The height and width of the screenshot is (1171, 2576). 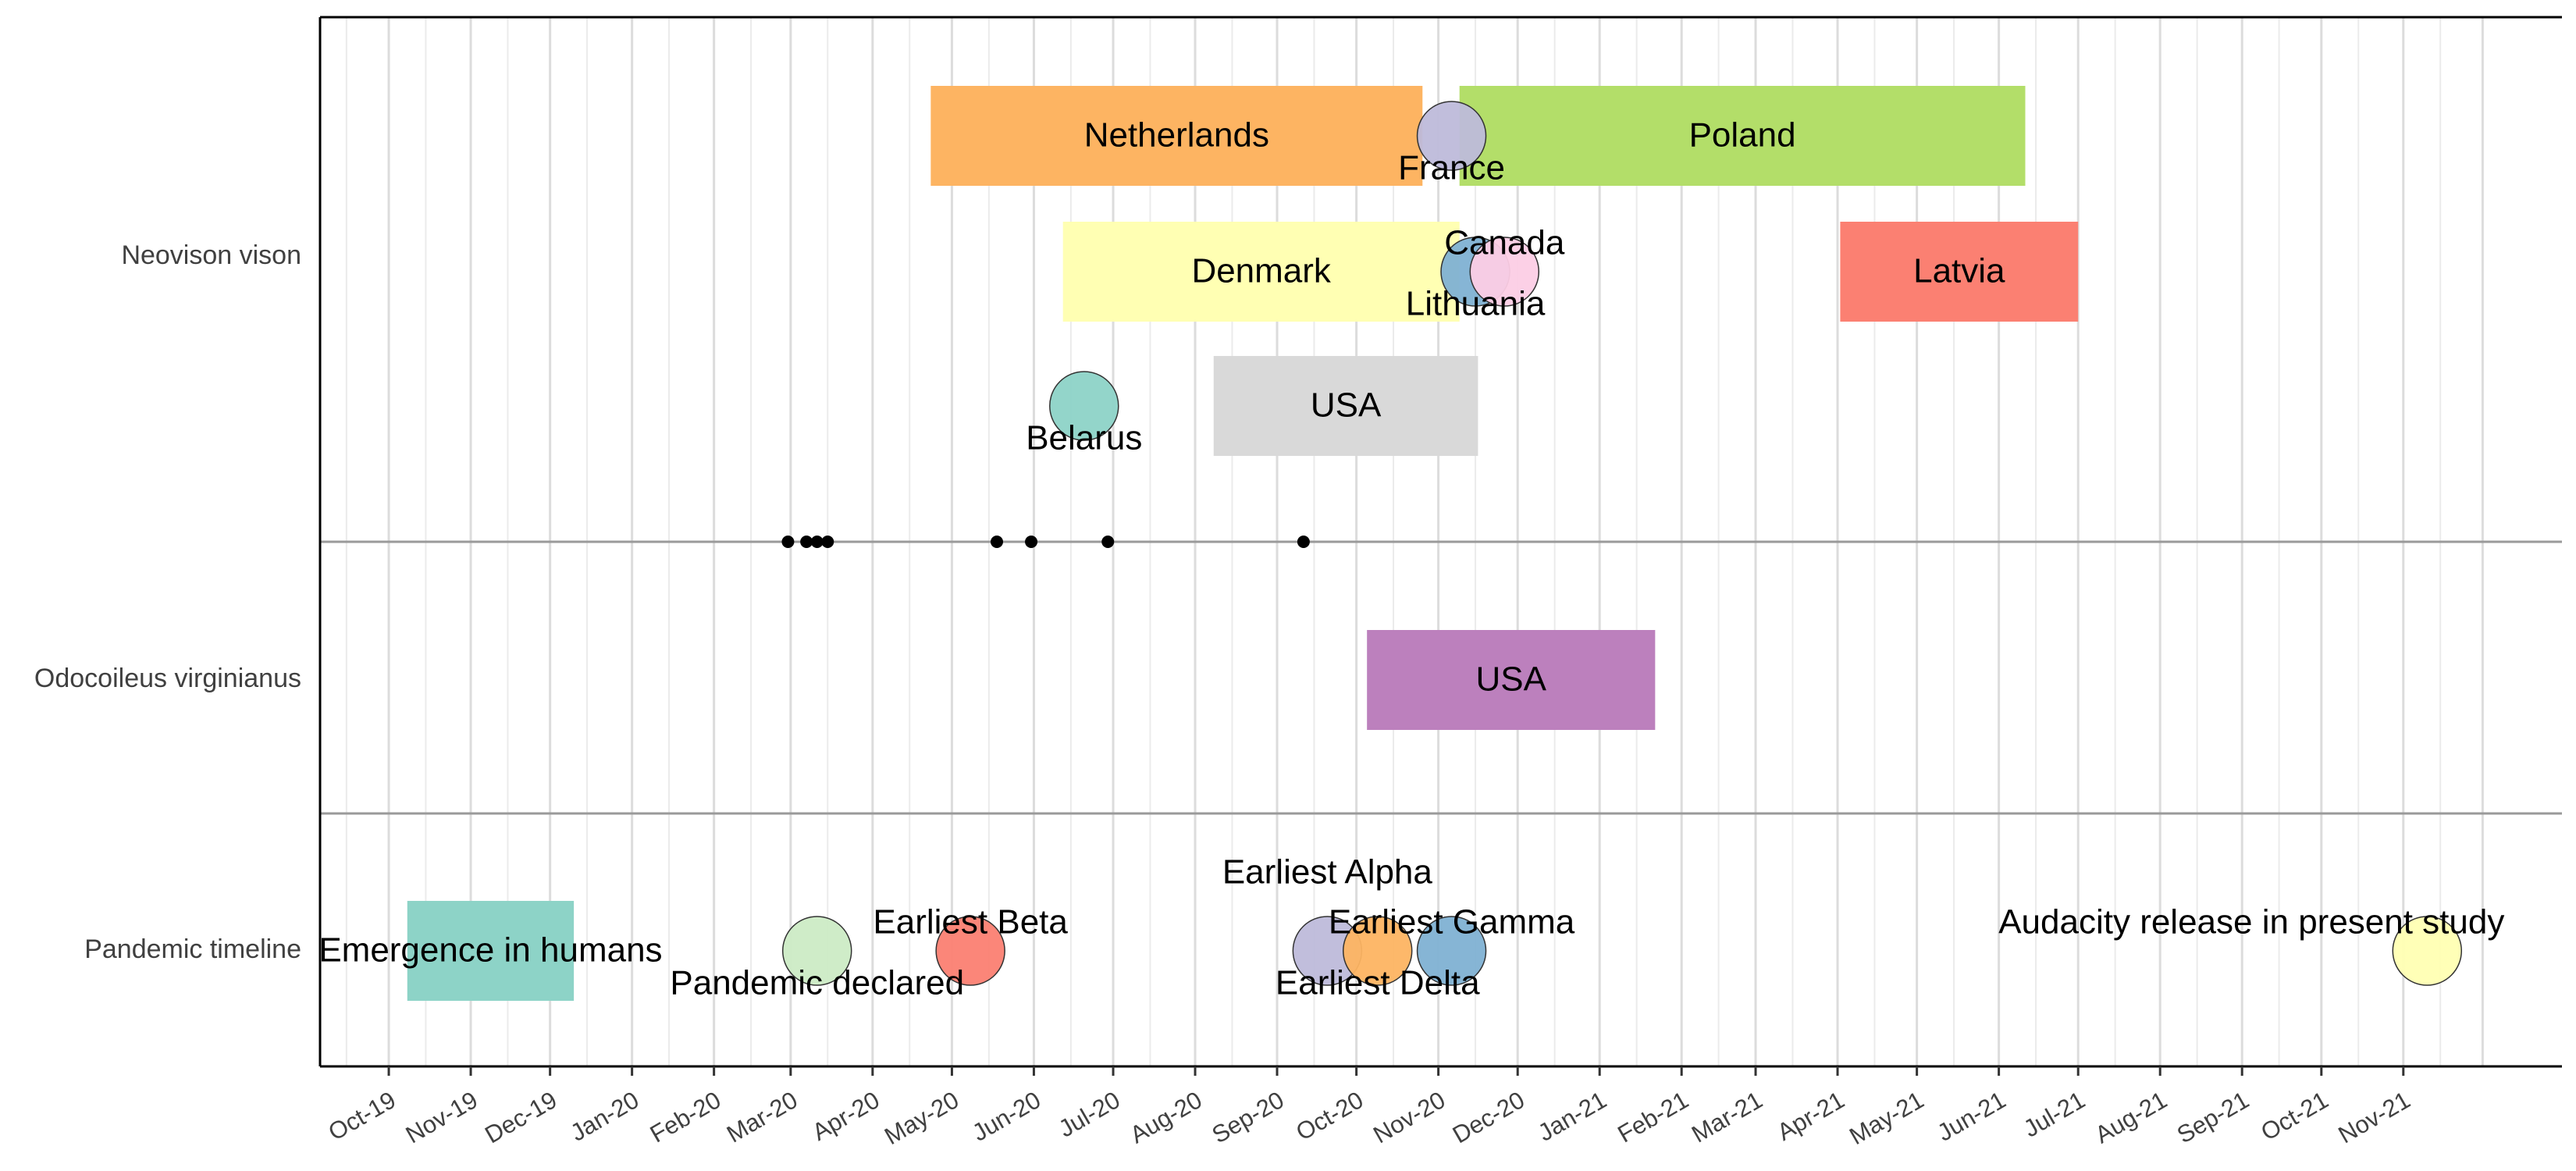 I want to click on x-tick-label: Feb-20, so click(x=686, y=1117).